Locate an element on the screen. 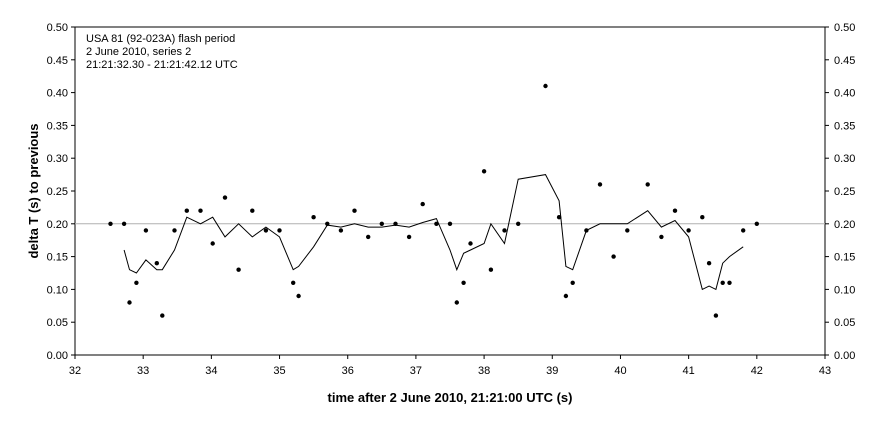  annotation-line-1: USA 81 (92-023A) flash period is located at coordinates (160, 39).